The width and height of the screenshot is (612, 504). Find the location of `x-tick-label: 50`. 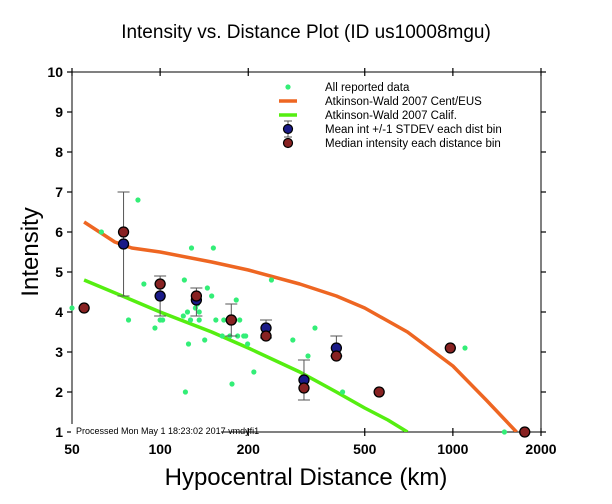

x-tick-label: 50 is located at coordinates (72, 449).